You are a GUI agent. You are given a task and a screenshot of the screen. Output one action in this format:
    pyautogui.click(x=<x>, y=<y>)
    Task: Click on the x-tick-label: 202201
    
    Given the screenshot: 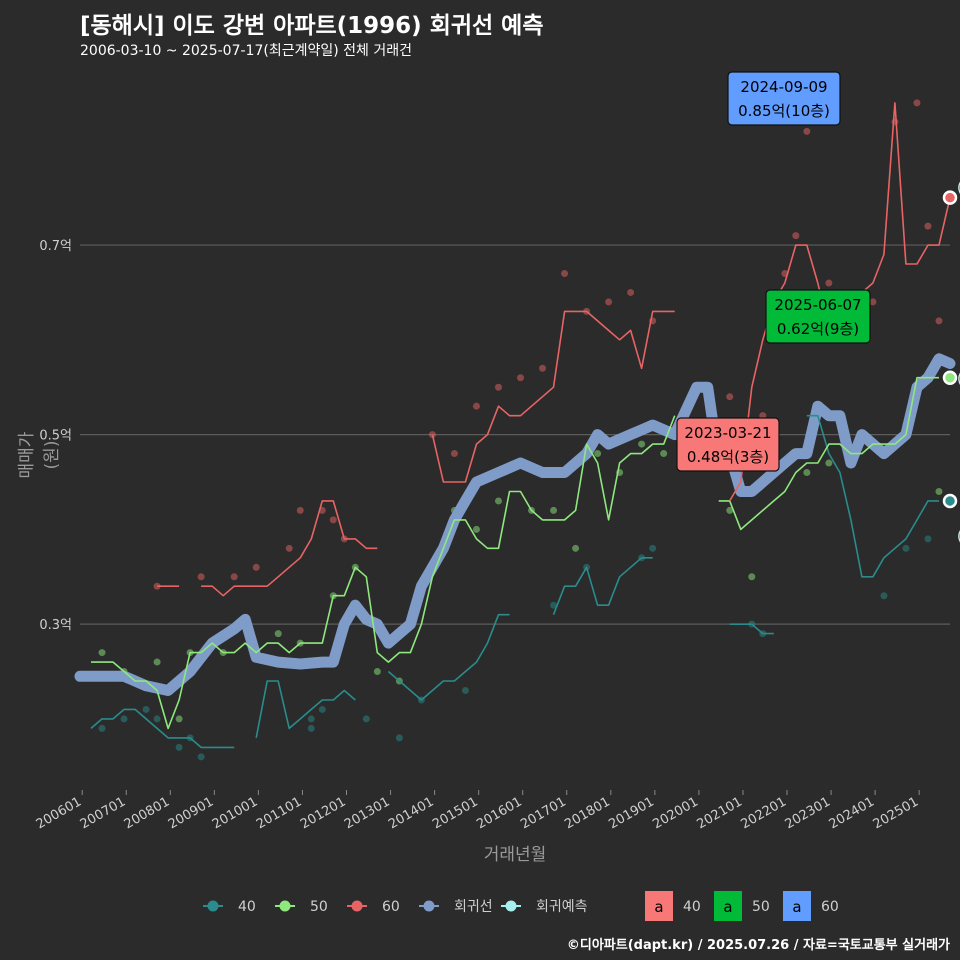 What is the action you would take?
    pyautogui.click(x=764, y=813)
    